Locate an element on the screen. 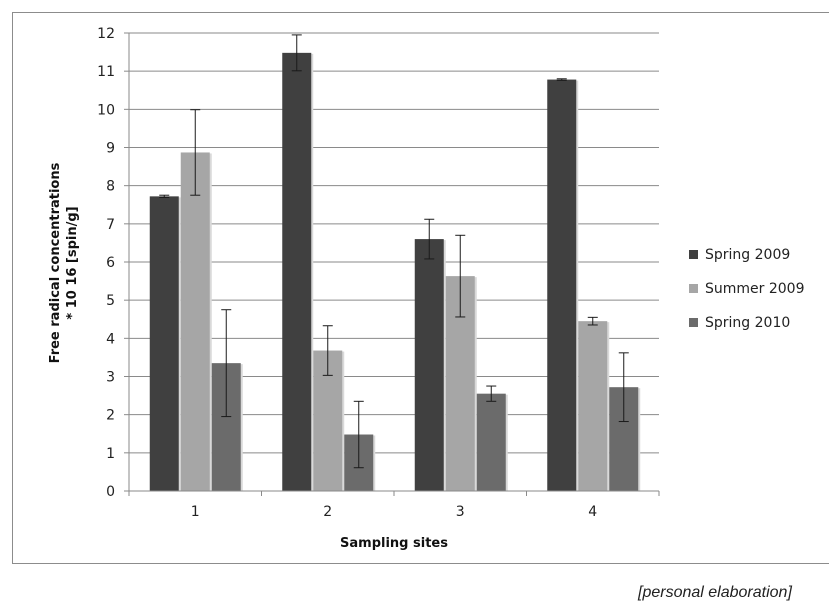 The width and height of the screenshot is (829, 608). x-tick-label: 3 is located at coordinates (460, 512).